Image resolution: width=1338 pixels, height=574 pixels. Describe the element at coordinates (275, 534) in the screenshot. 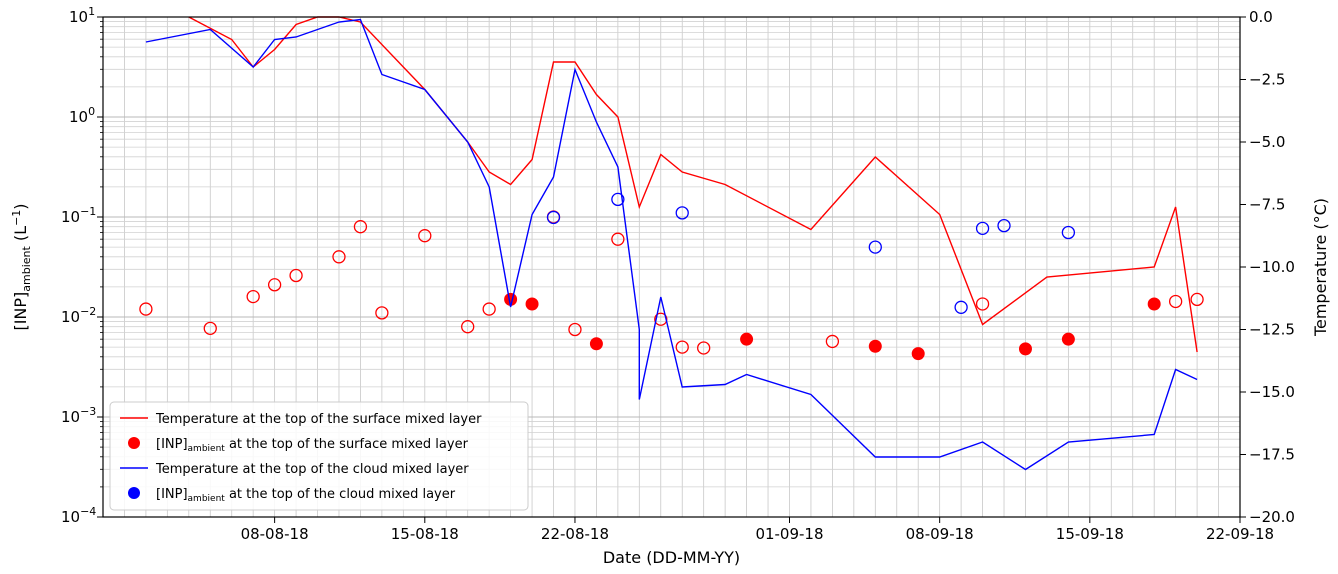

I see `x-tick-label: 08-08-18` at that location.